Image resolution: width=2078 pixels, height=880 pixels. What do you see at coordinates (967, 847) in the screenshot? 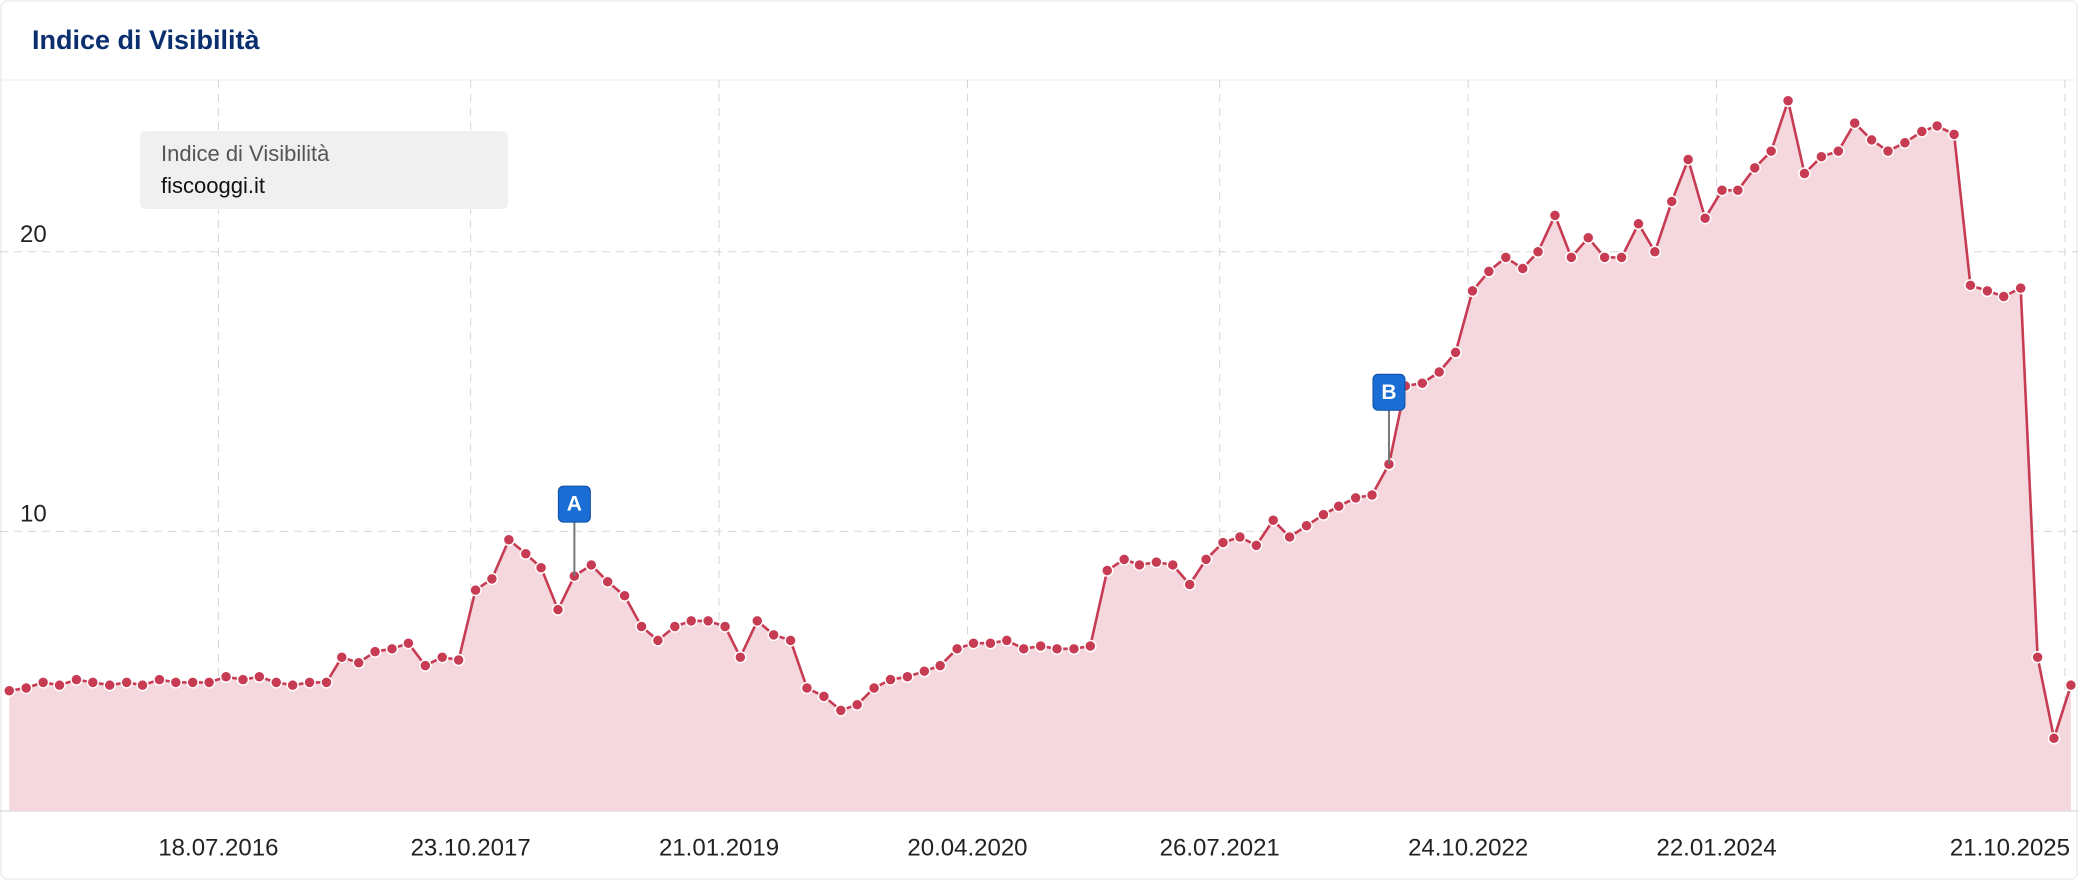
I see `x-tick-label: 20.04.2020` at bounding box center [967, 847].